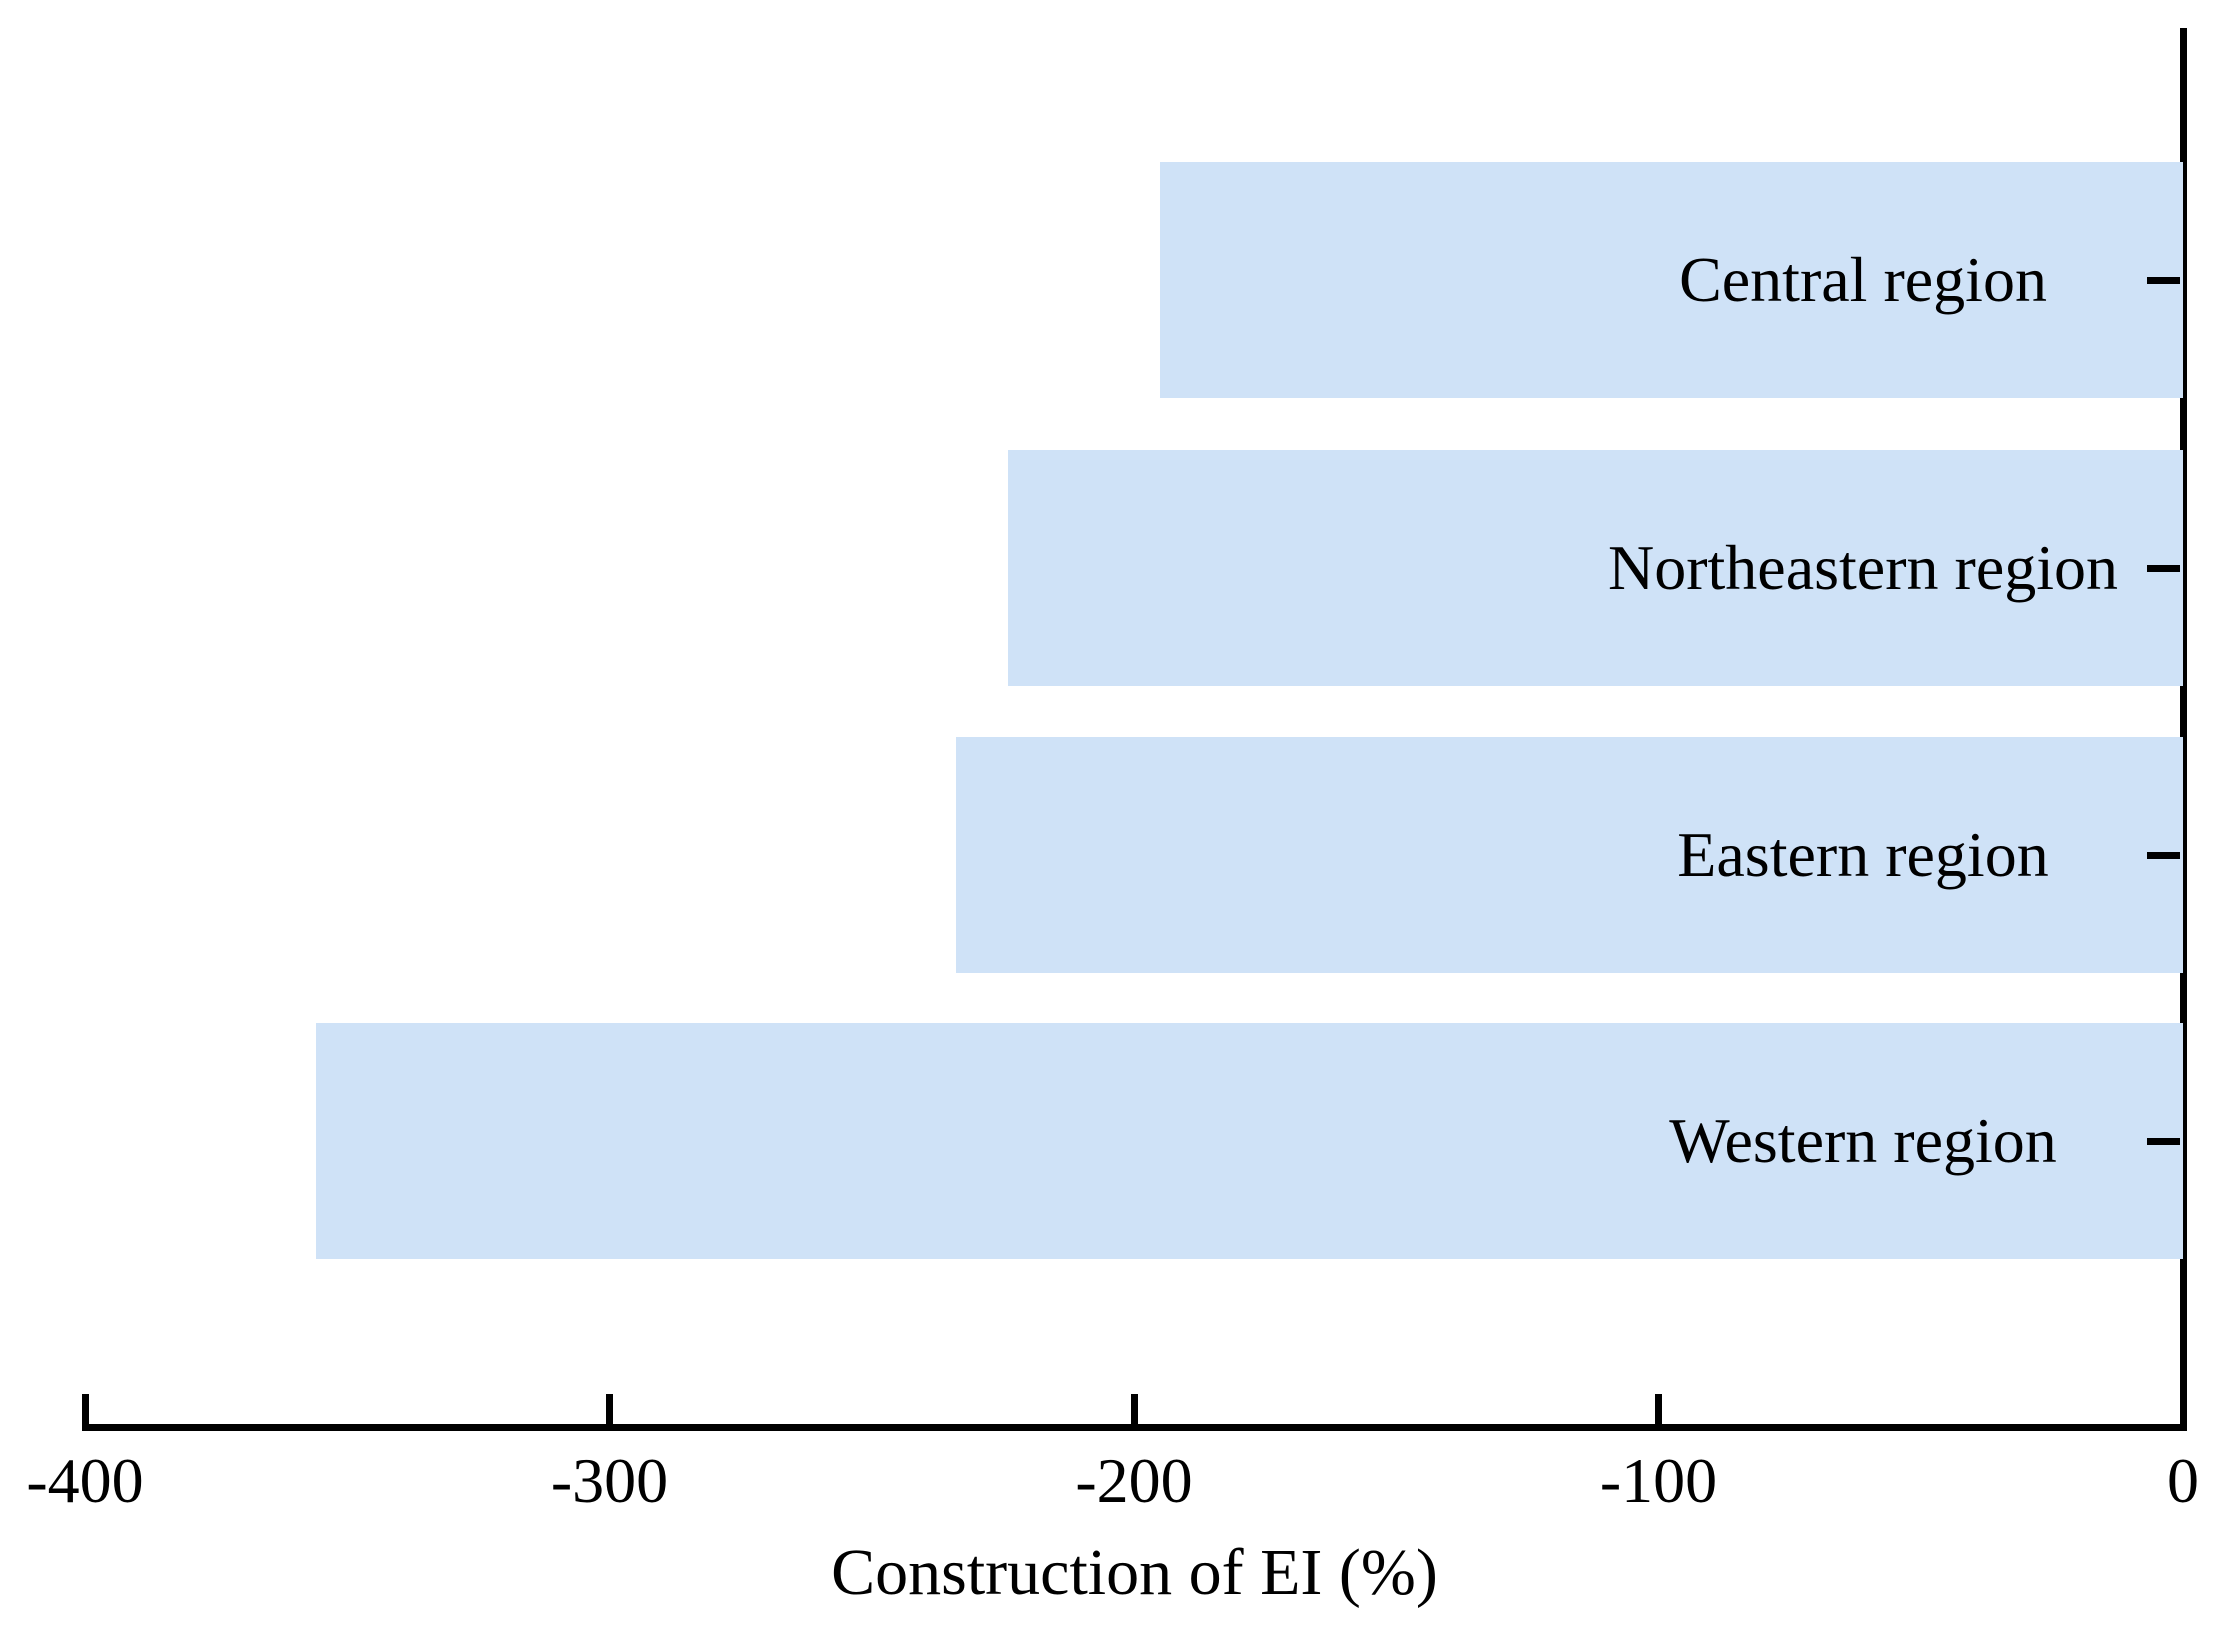 The image size is (2221, 1632). I want to click on bar-central-region, so click(1671, 280).